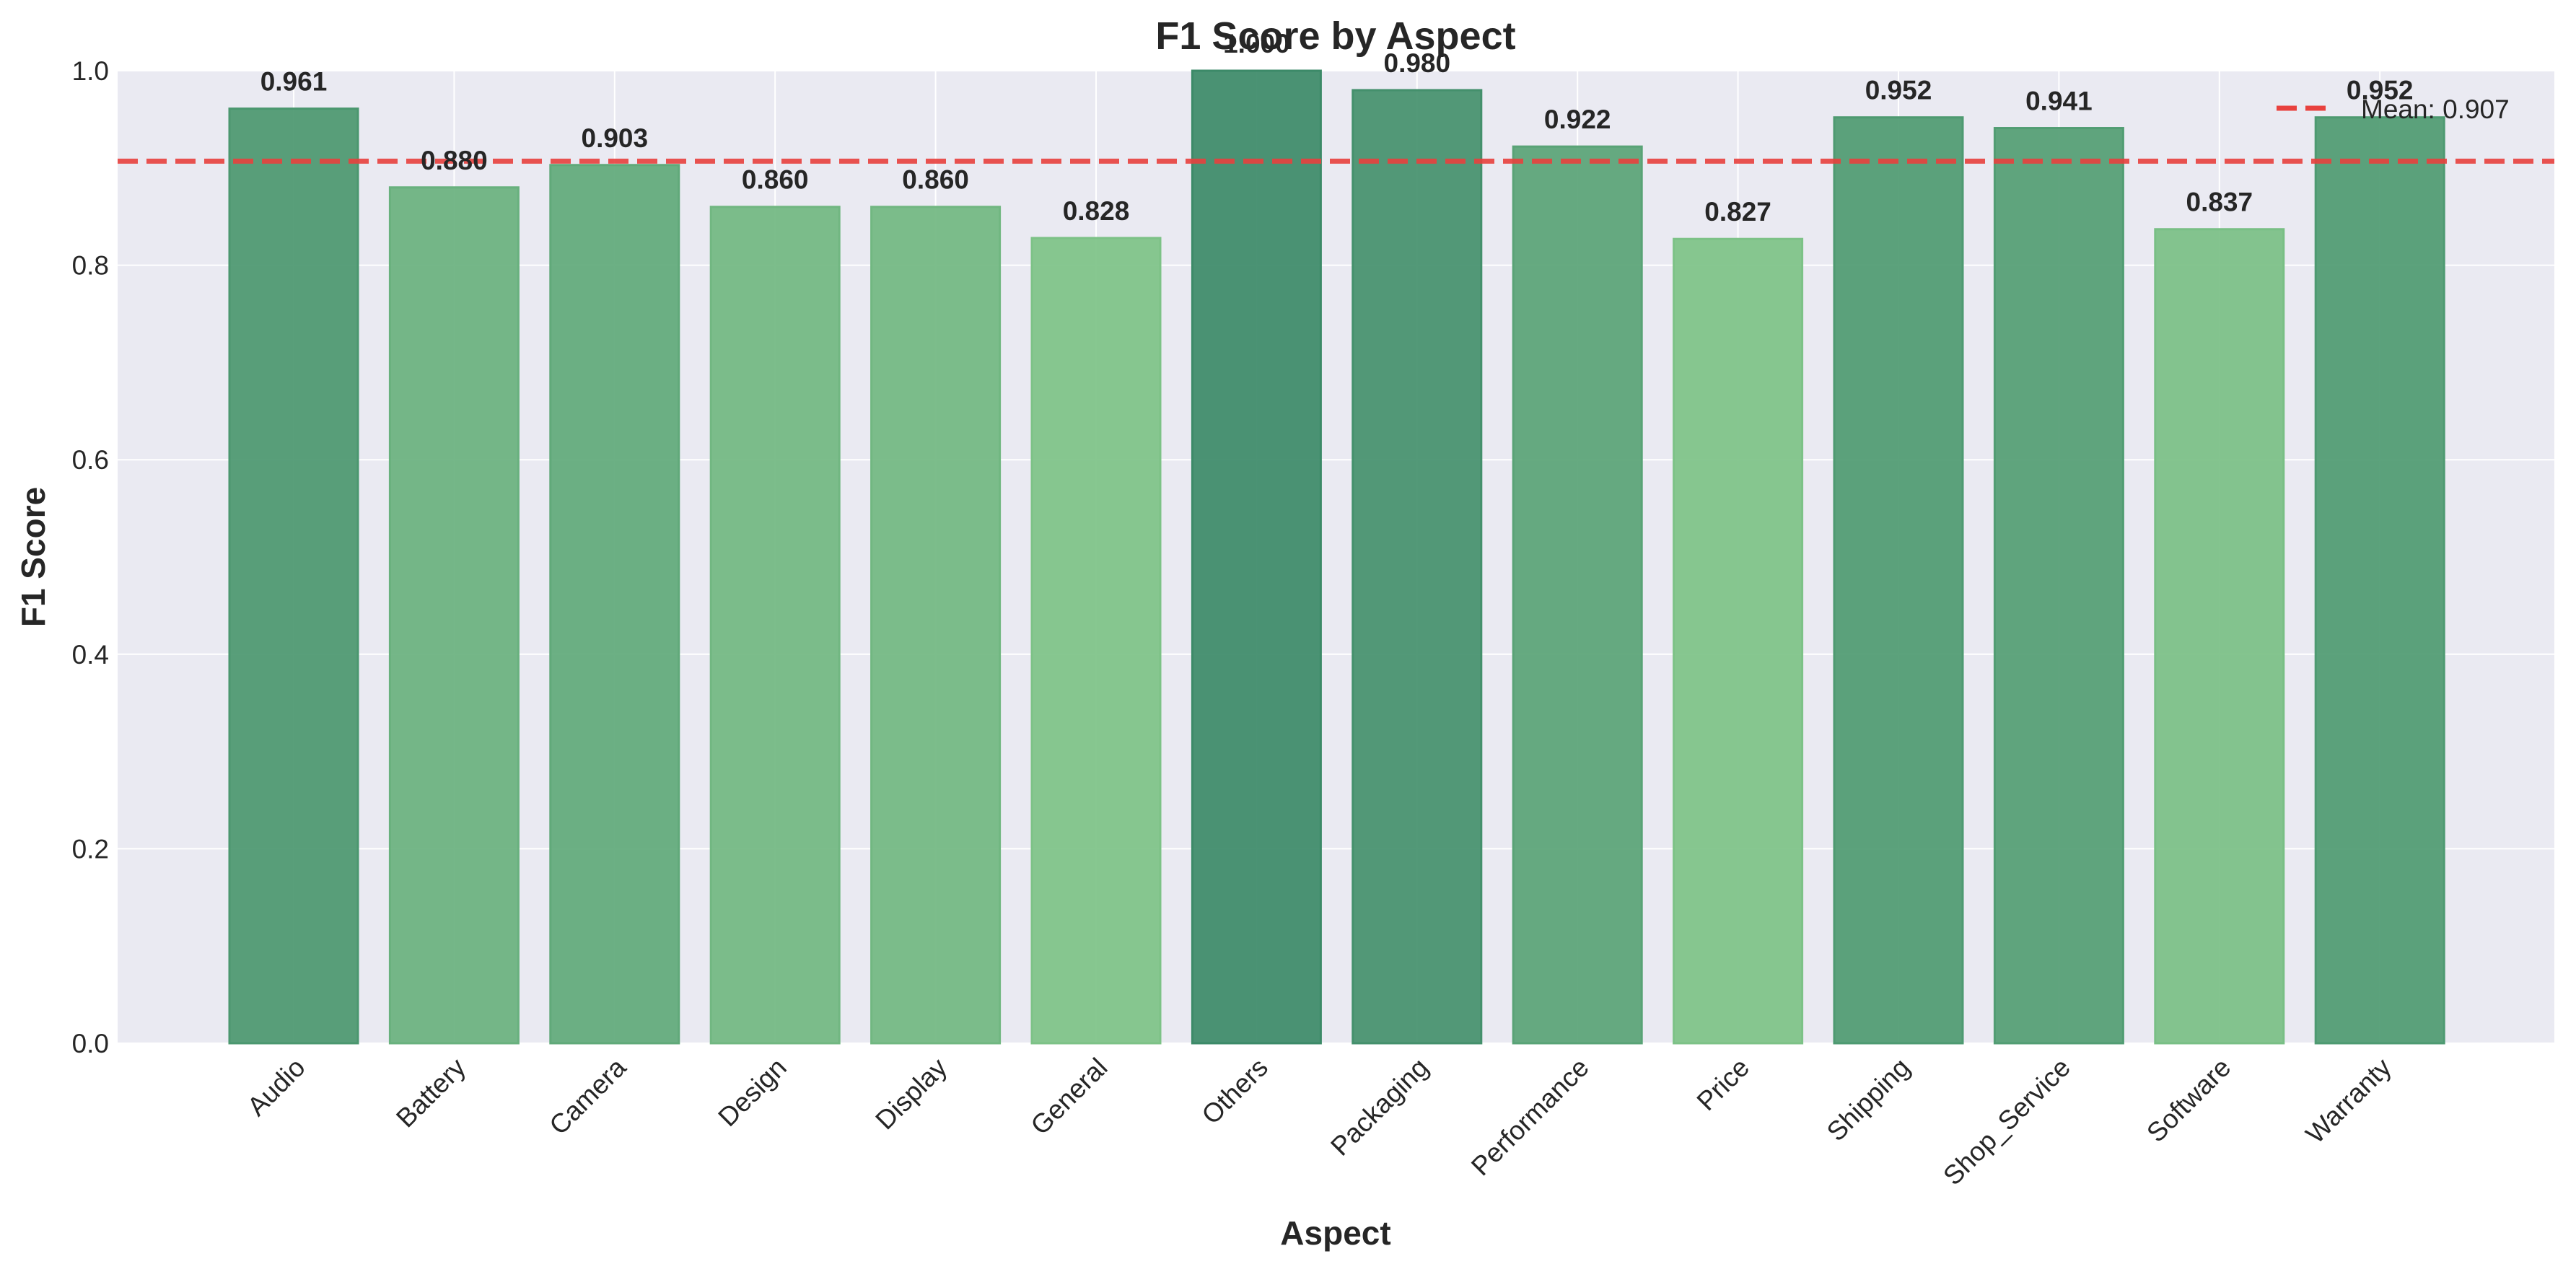 The image size is (2576, 1277). Describe the element at coordinates (454, 615) in the screenshot. I see `bar-battery` at that location.